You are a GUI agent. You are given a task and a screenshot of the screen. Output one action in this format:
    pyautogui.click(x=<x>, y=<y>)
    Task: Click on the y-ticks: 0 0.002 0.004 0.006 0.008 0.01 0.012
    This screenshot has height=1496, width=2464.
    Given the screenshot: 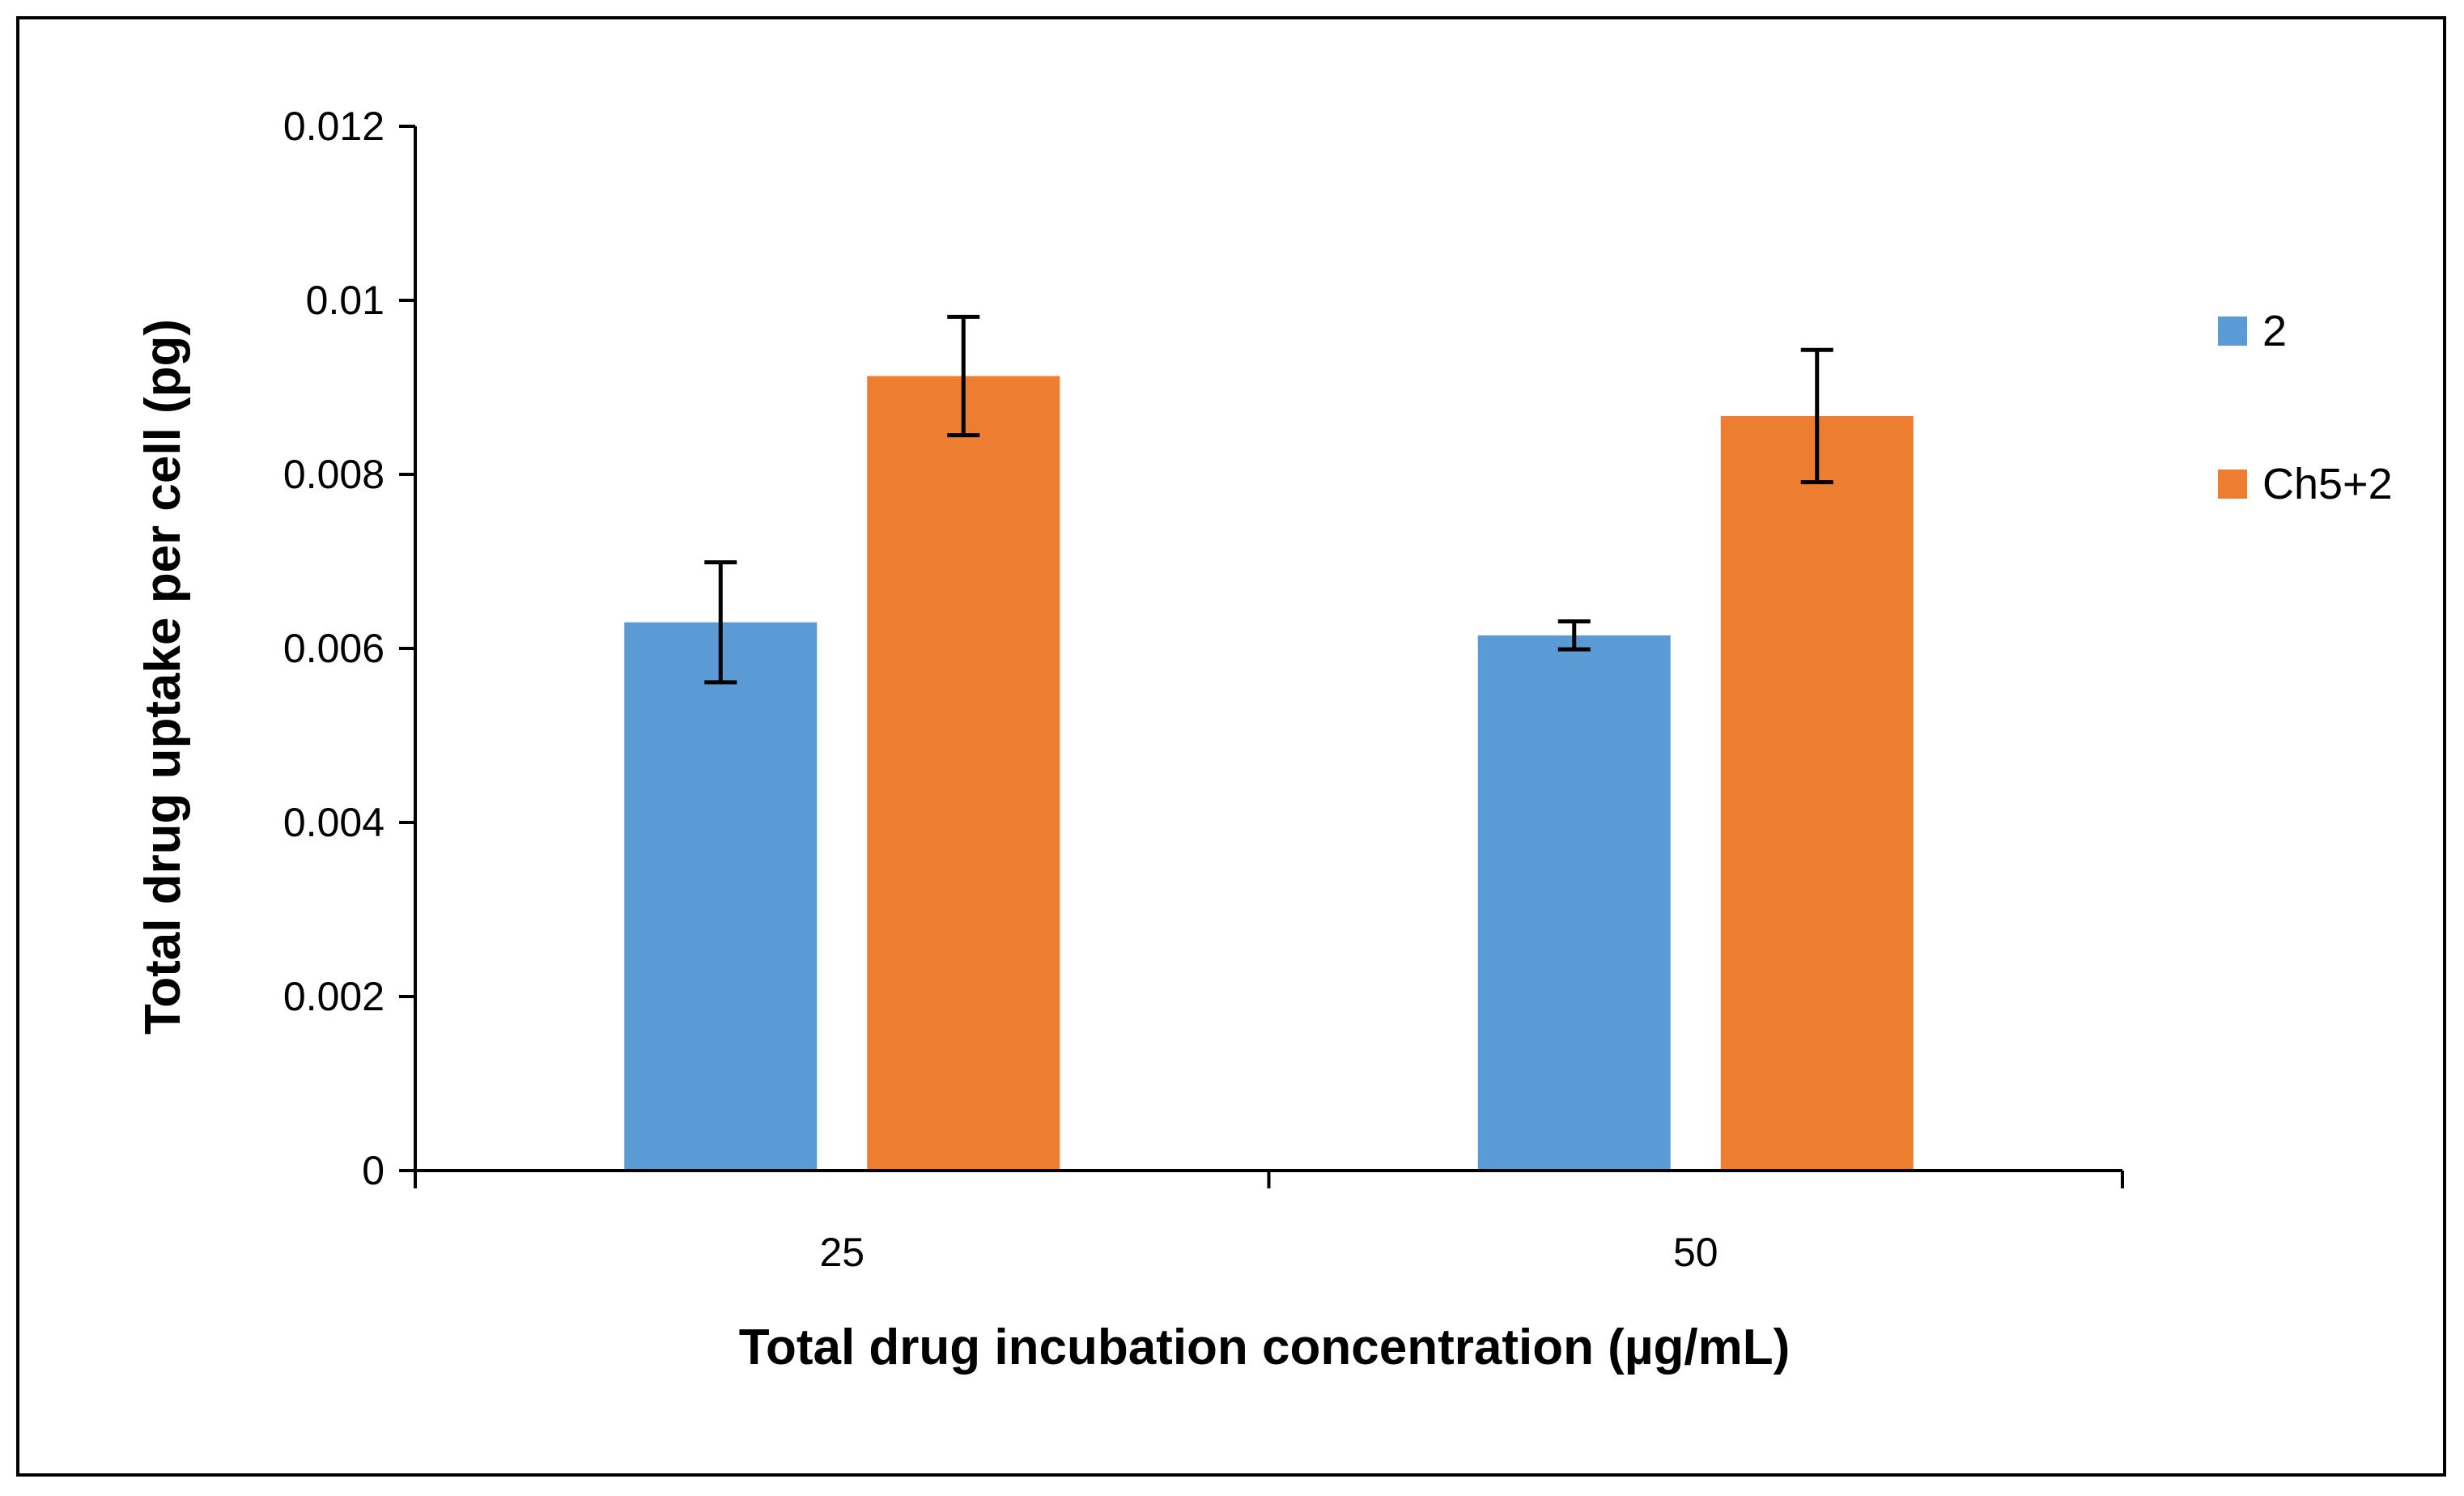 What is the action you would take?
    pyautogui.click(x=349, y=648)
    